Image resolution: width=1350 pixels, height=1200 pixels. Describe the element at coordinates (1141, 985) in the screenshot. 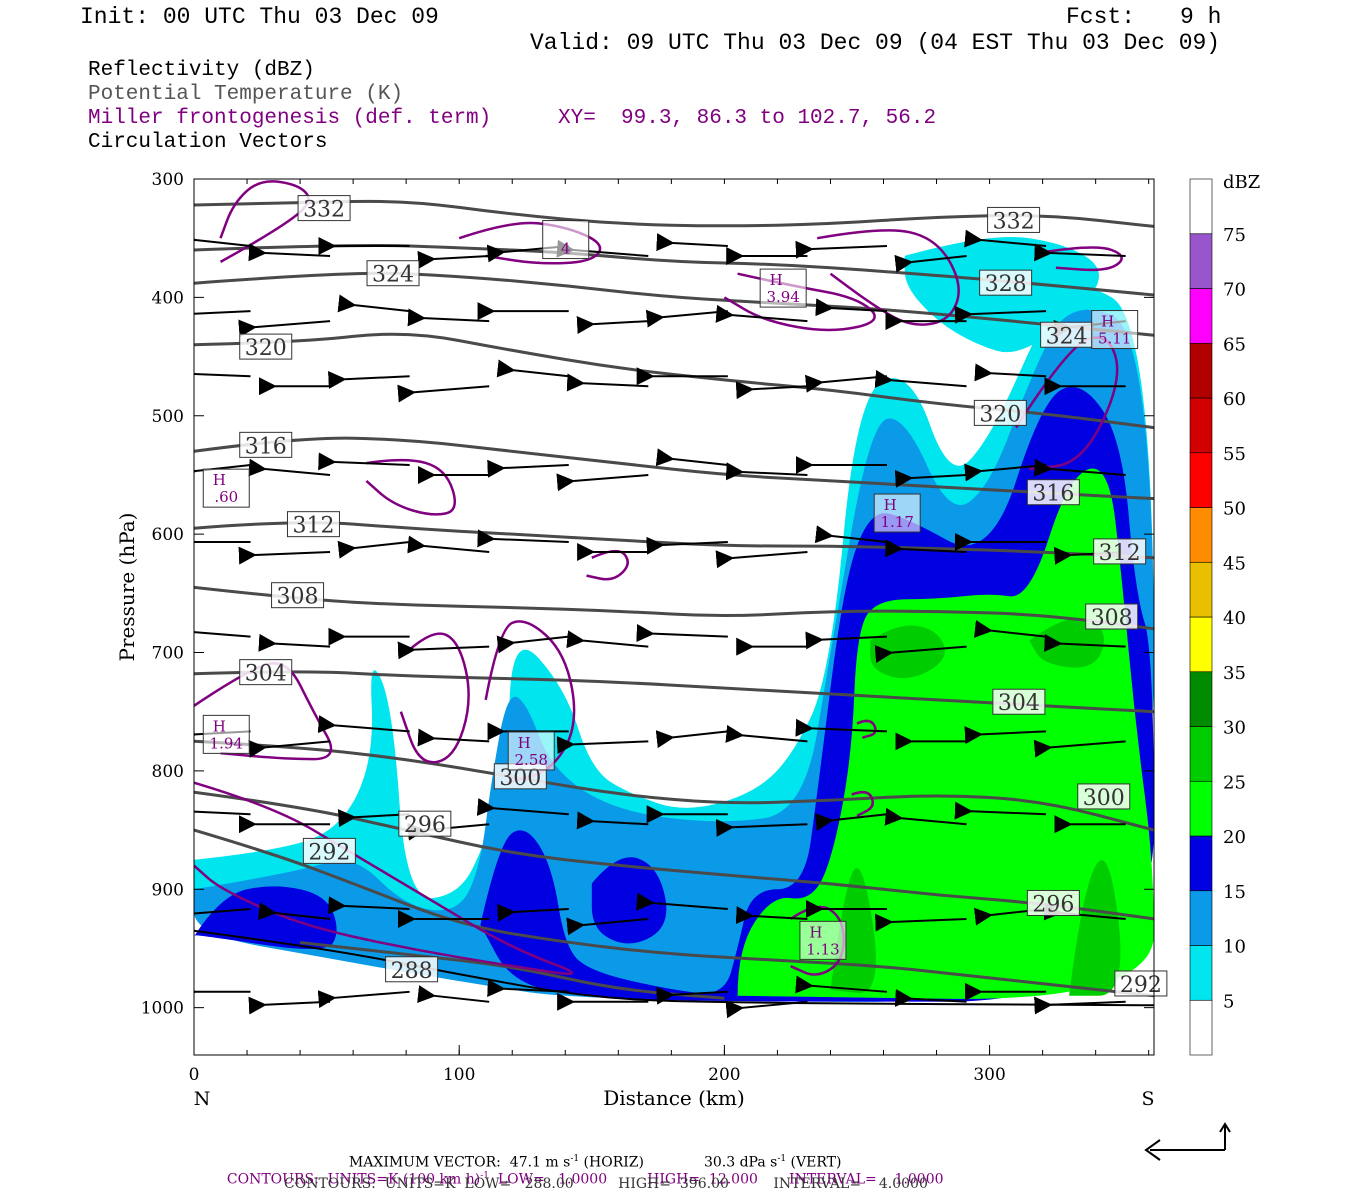

I see `theta-label-292-1: 292` at that location.